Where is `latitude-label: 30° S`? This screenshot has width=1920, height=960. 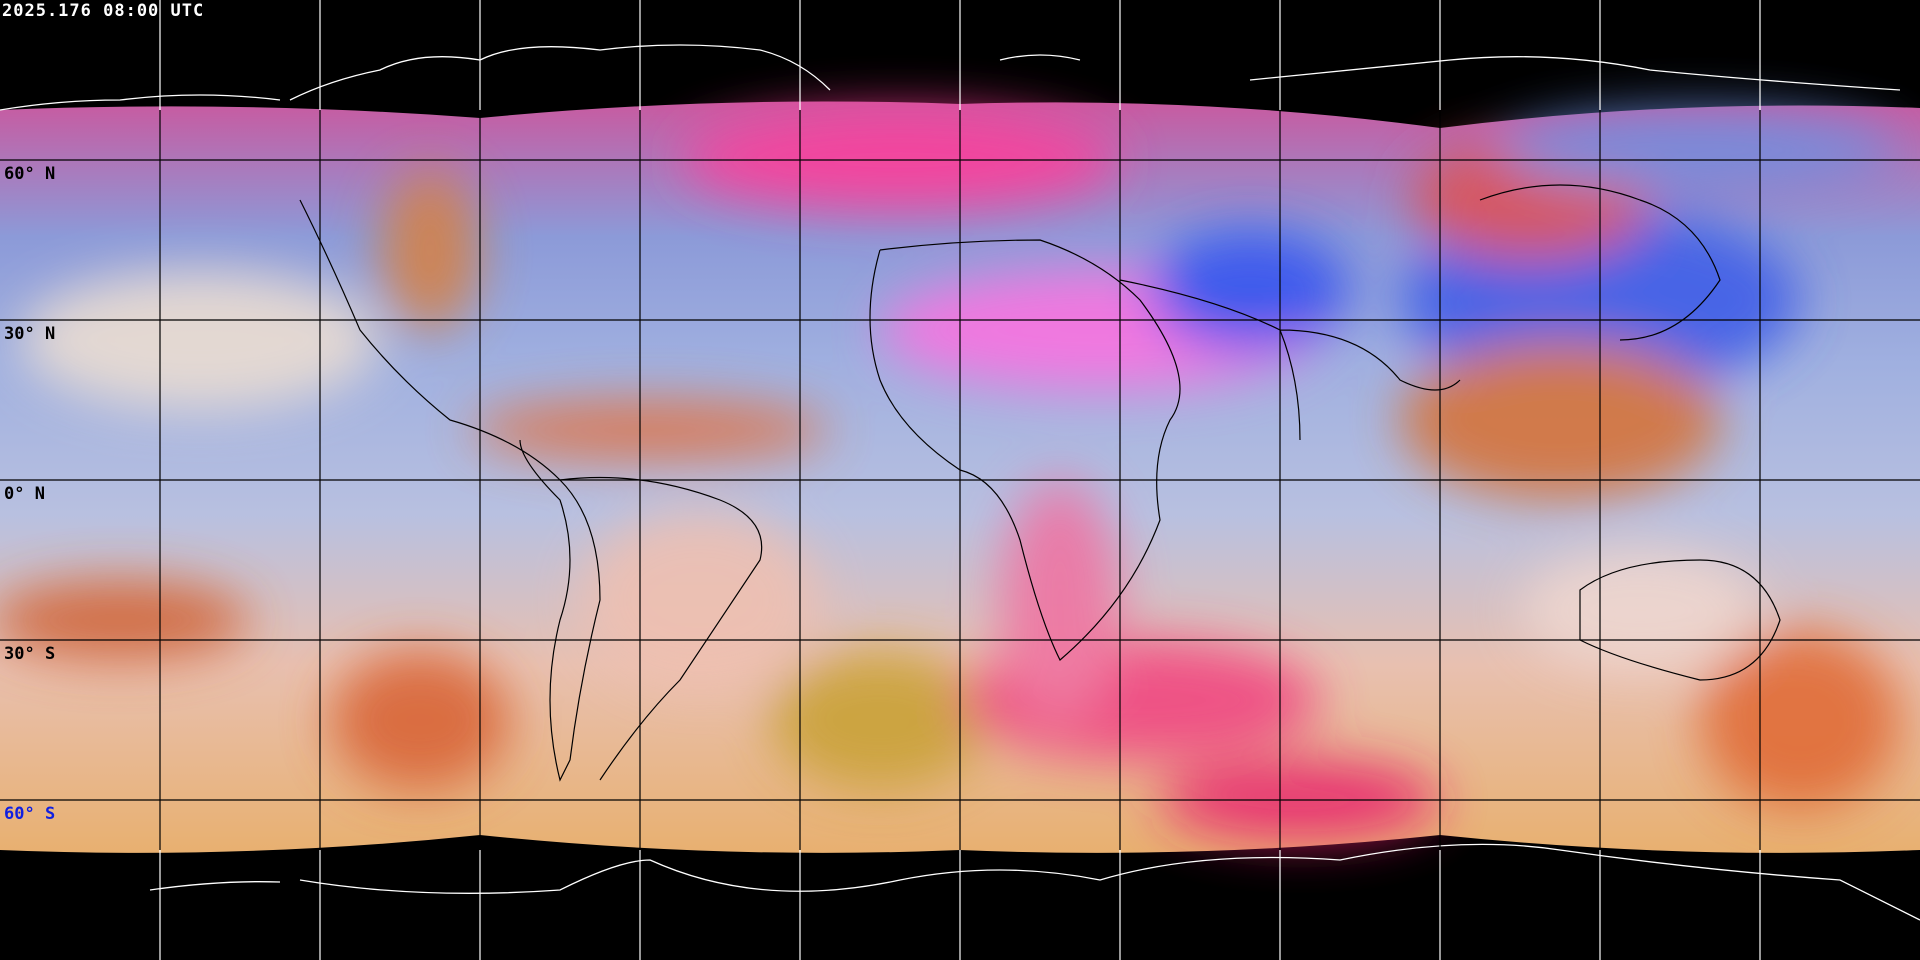
latitude-label: 30° S is located at coordinates (30, 654).